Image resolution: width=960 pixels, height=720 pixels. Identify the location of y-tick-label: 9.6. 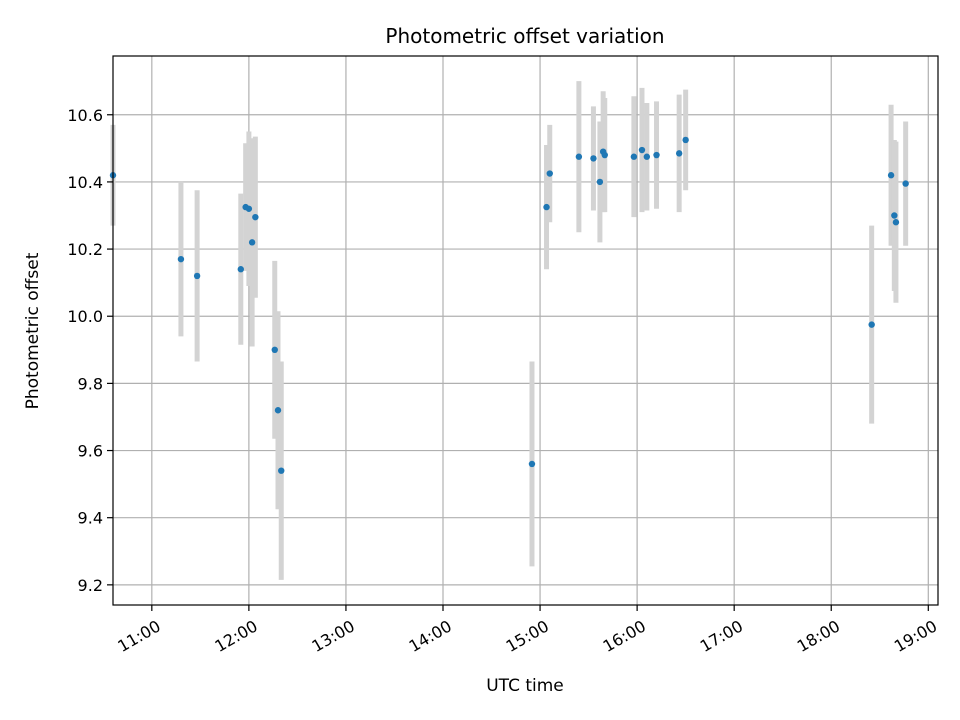
(90, 451).